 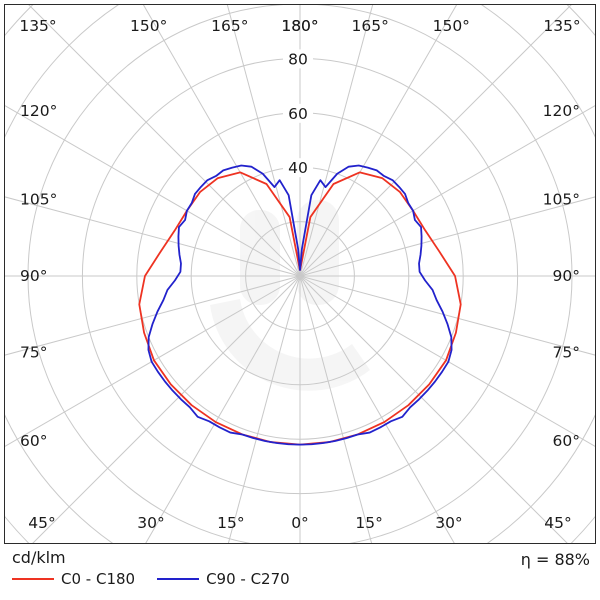 I want to click on legend-area: cd/klm η = 88% C0 - C180 C90 - C270, so click(x=300, y=573).